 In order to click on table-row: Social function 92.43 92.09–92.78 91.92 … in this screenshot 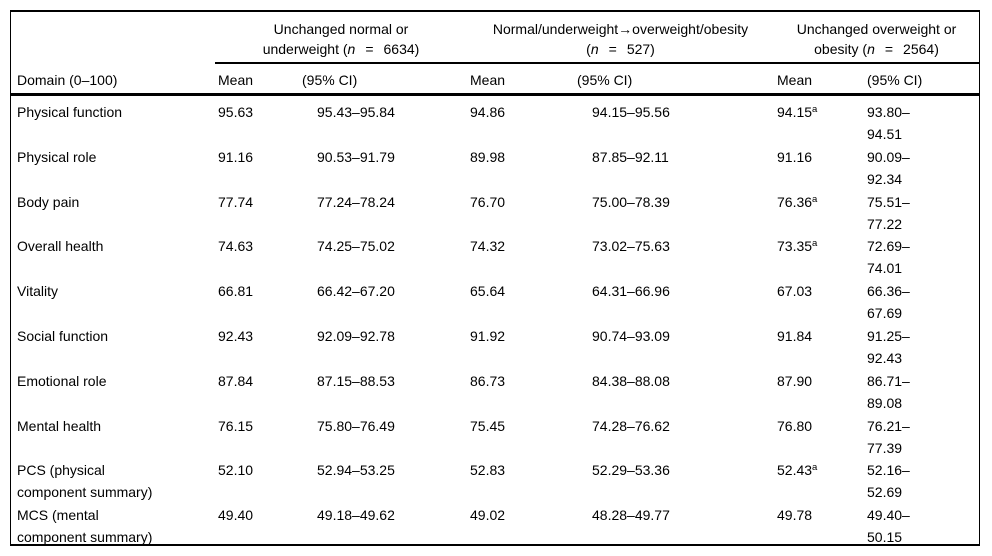, I will do `click(495, 343)`.